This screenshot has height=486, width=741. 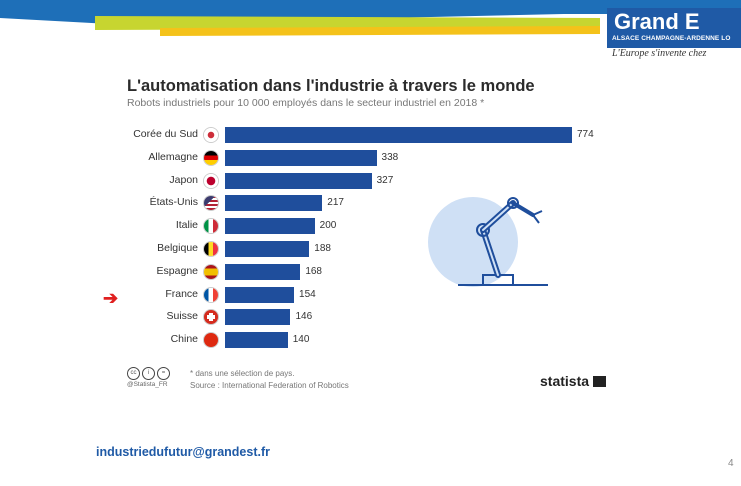 I want to click on attribution-icon: i, so click(x=148, y=373).